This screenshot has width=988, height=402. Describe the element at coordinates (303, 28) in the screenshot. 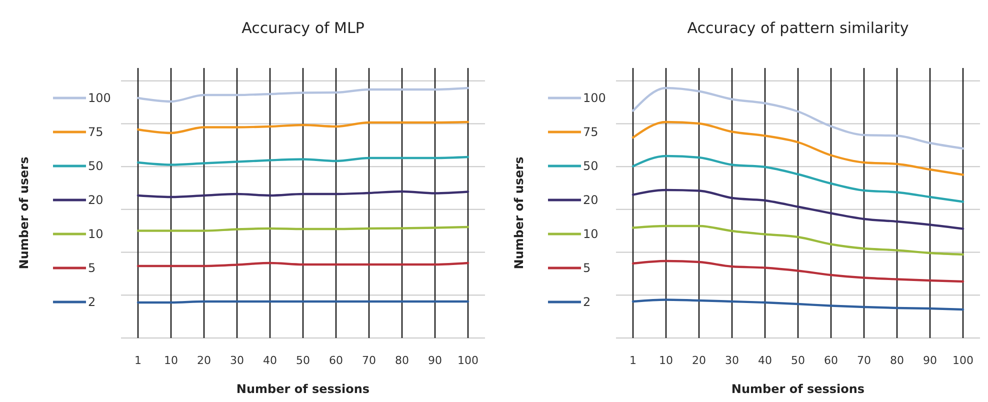

I see `chart-title: Accuracy of MLP` at that location.